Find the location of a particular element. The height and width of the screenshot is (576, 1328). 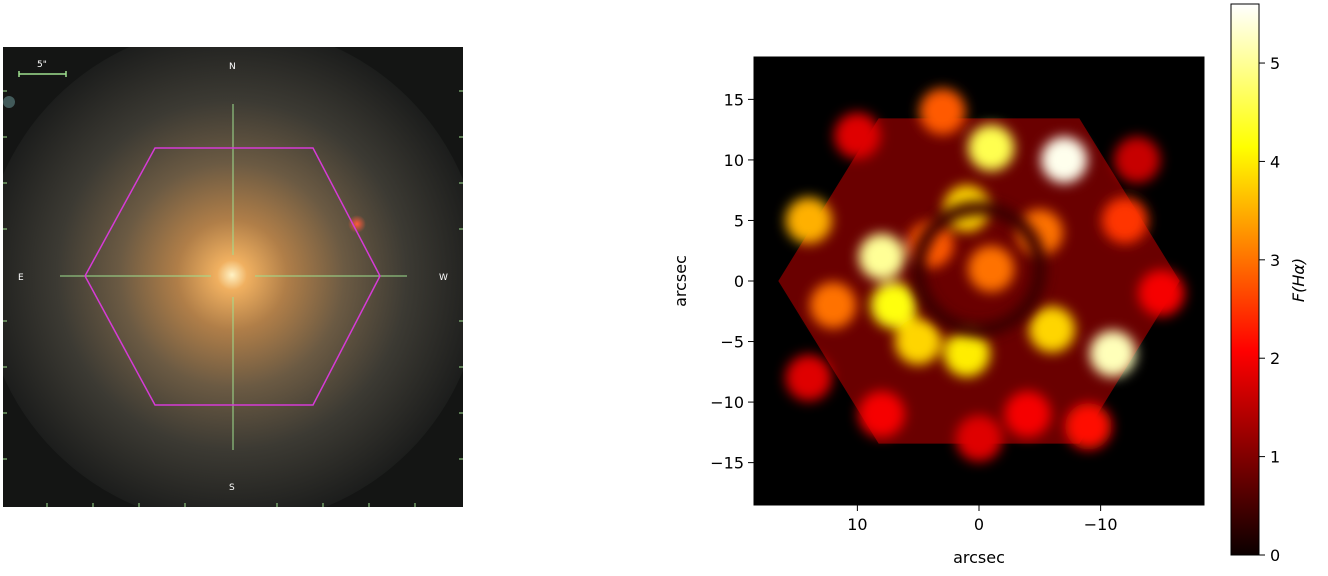

central-ring is located at coordinates (979, 269).